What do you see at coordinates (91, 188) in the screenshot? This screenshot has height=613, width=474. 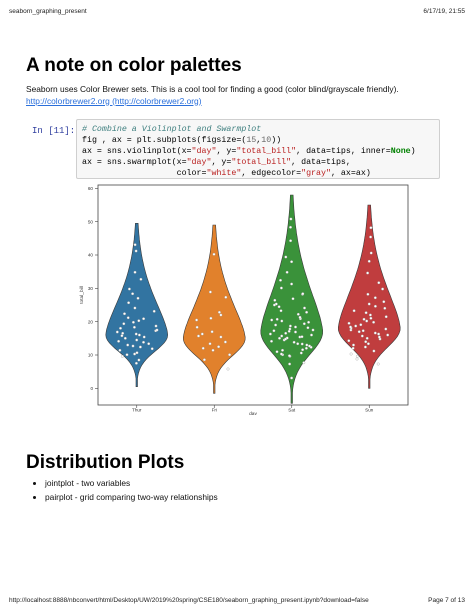 I see `y-tick-label: 60` at bounding box center [91, 188].